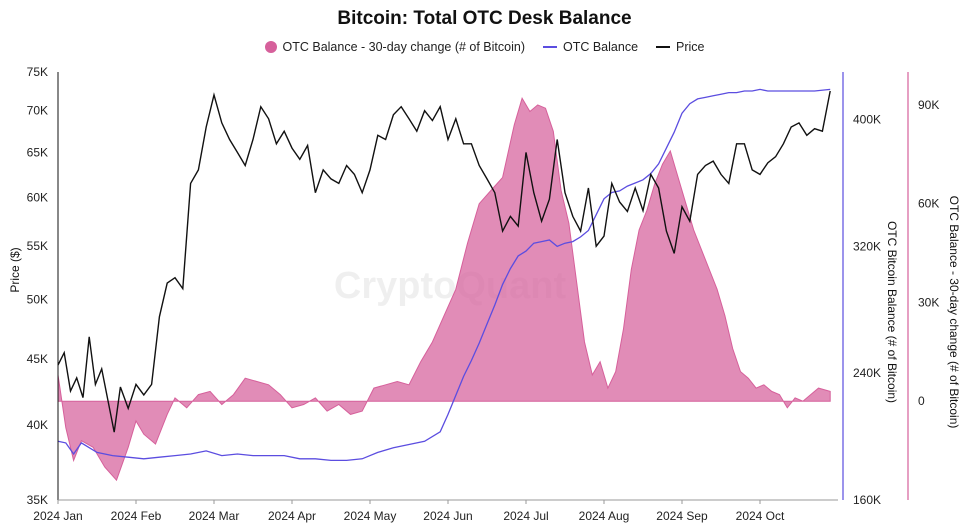  Describe the element at coordinates (867, 246) in the screenshot. I see `balance-tick-label: 320K` at that location.